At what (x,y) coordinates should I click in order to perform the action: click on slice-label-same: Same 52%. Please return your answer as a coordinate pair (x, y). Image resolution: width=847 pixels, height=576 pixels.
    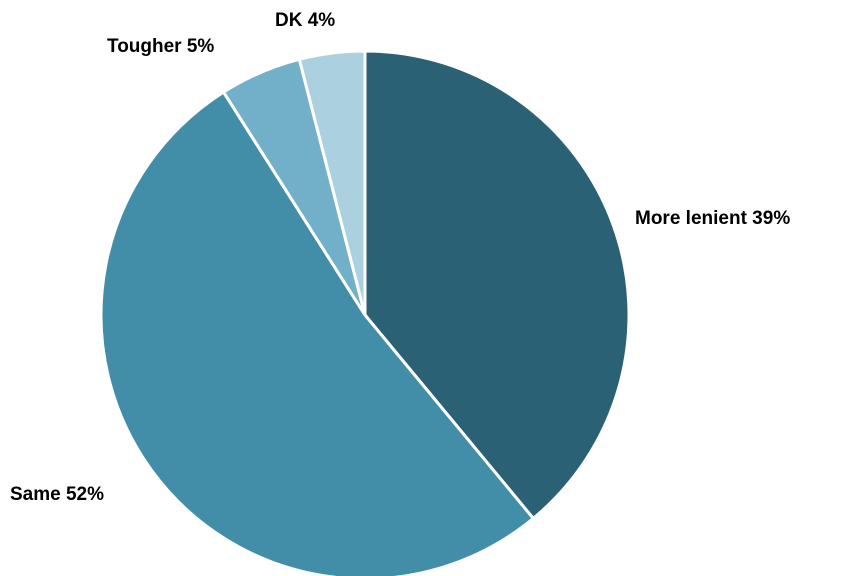
    Looking at the image, I should click on (57, 494).